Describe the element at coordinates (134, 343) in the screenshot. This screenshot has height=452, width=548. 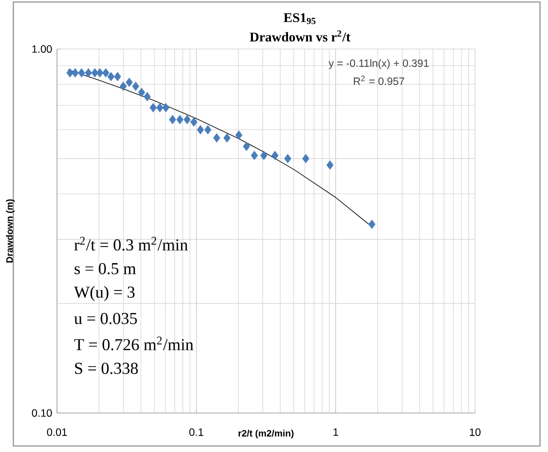
I see `annotation: T = 0.726 m$^{2}$/min` at that location.